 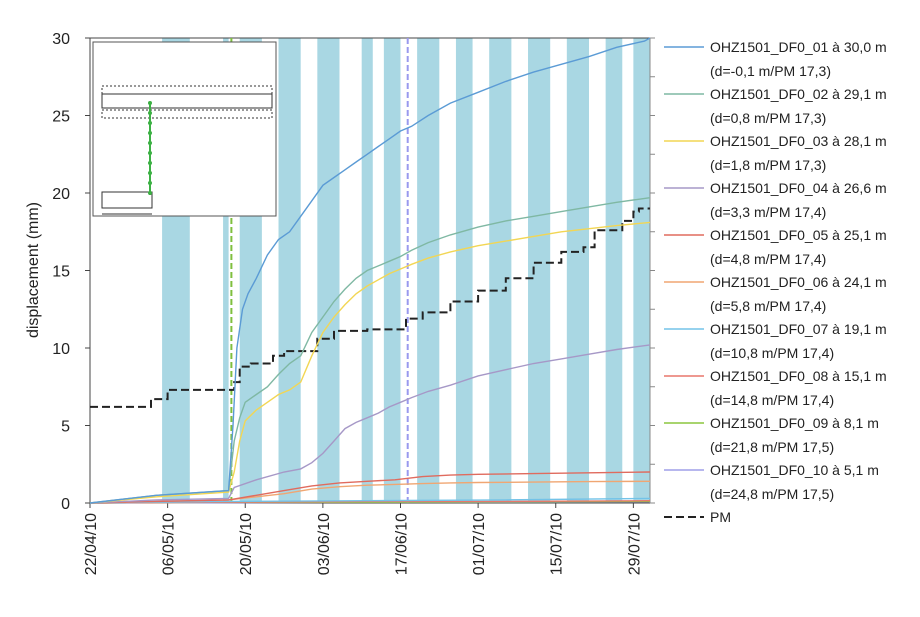 I want to click on inset-box, so click(x=127, y=200).